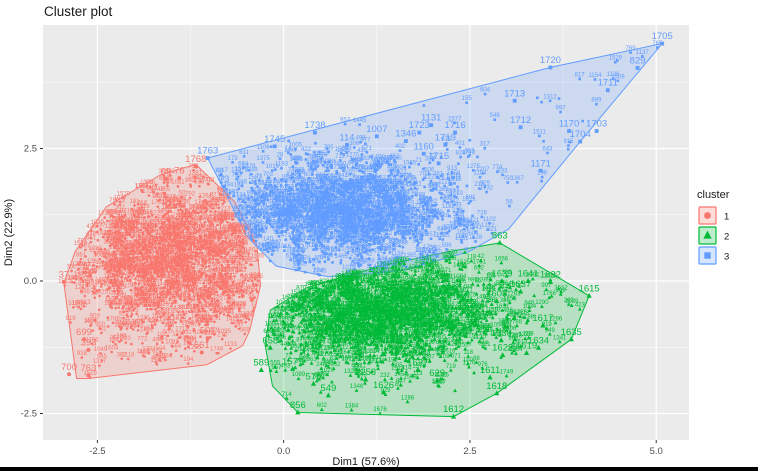 The image size is (758, 473). Describe the element at coordinates (445, 137) in the screenshot. I see `point-label-1719: 1719` at that location.